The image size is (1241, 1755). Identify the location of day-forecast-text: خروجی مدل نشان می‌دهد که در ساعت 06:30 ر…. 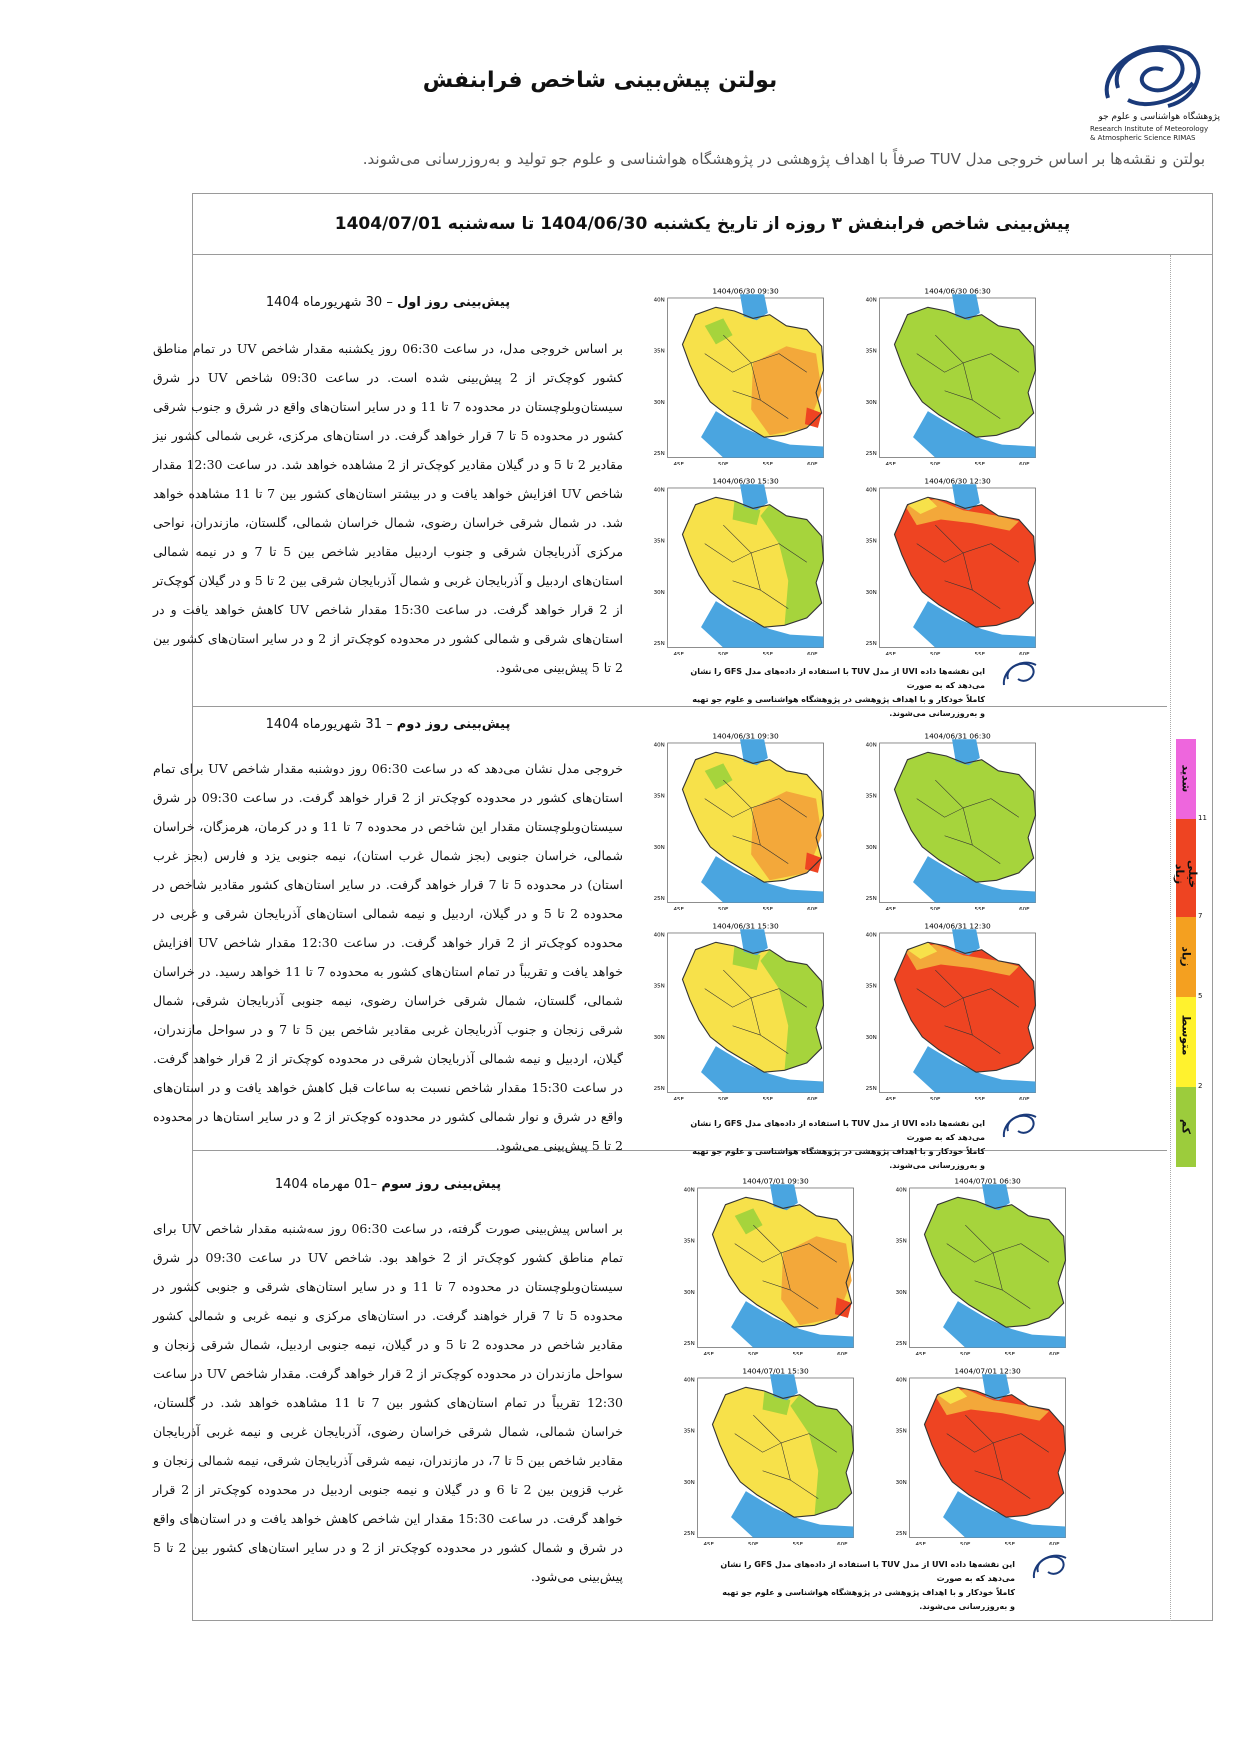
(388, 957).